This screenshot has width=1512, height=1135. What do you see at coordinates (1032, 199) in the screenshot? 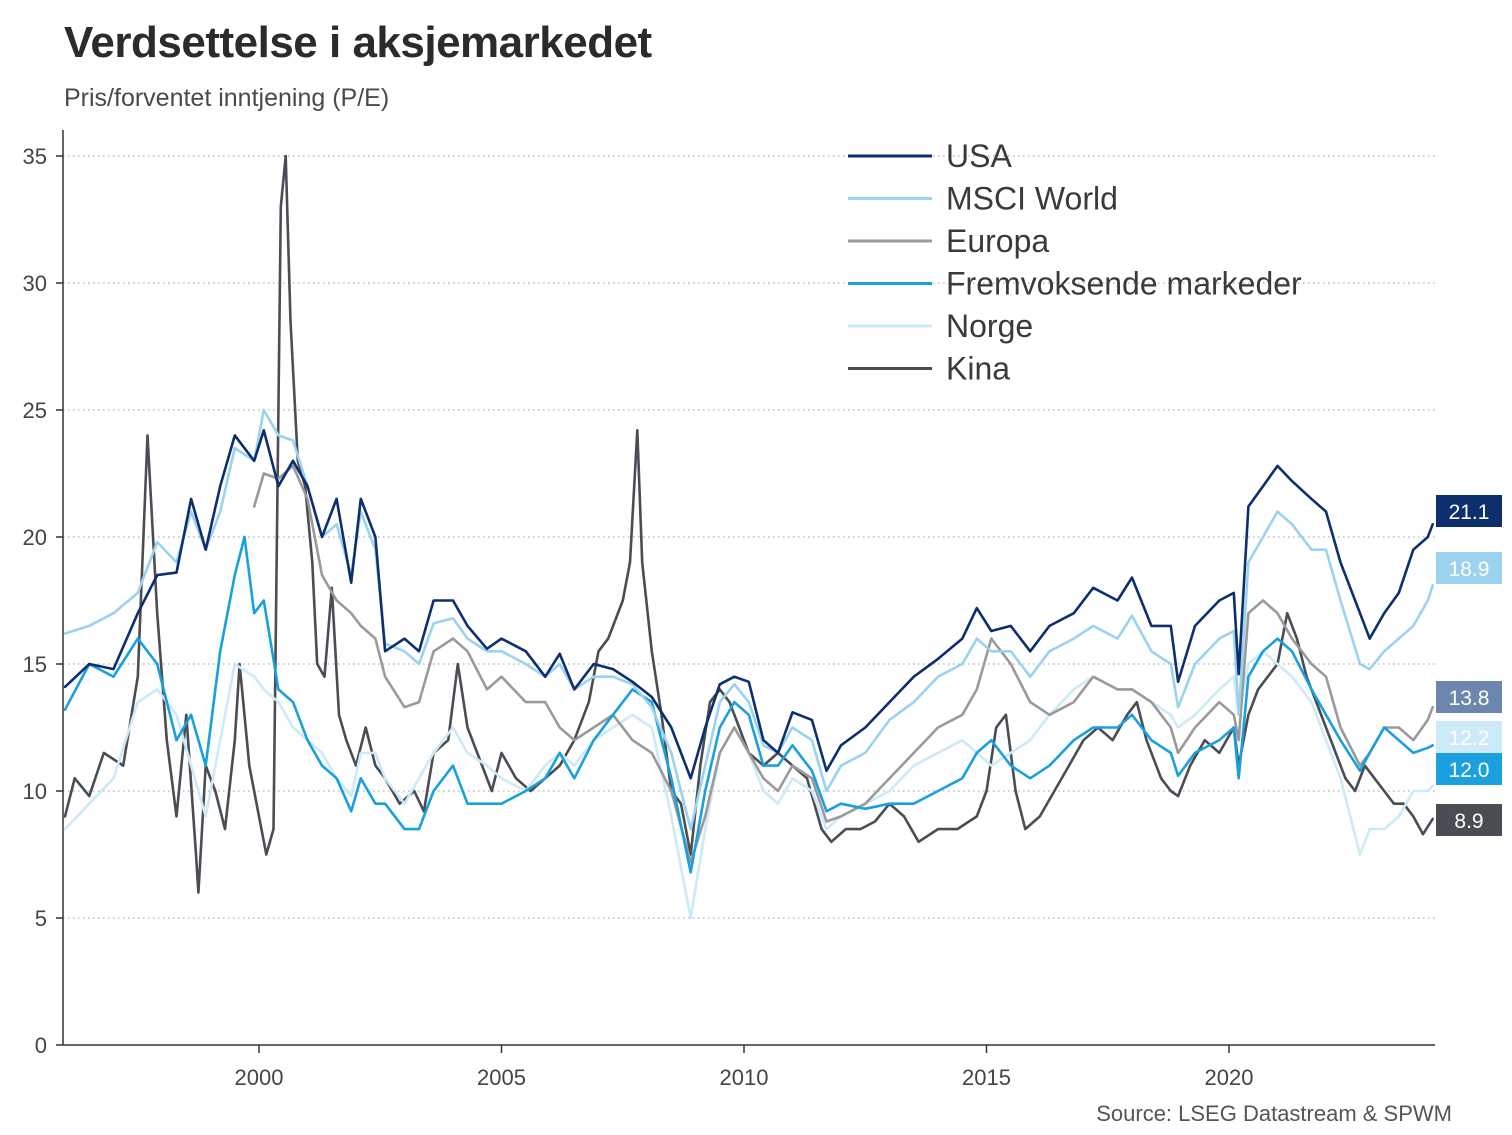
I see `legend-label-1: MSCI World` at bounding box center [1032, 199].